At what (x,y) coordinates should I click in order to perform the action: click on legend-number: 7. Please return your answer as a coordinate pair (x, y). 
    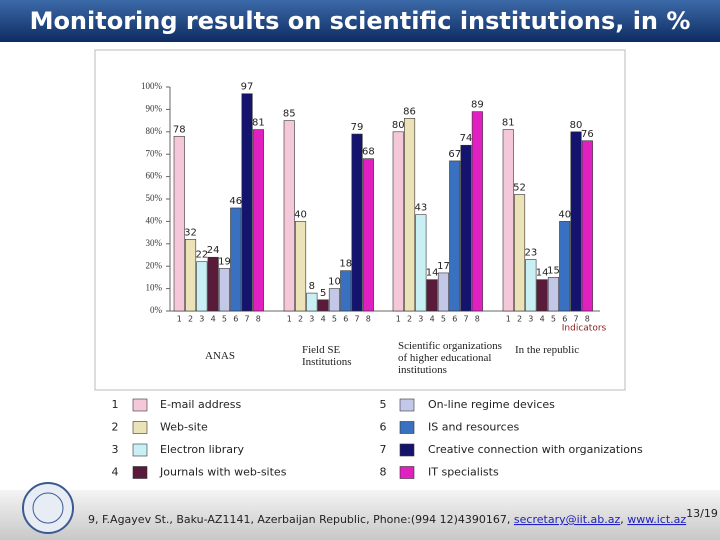
    Looking at the image, I should click on (383, 449).